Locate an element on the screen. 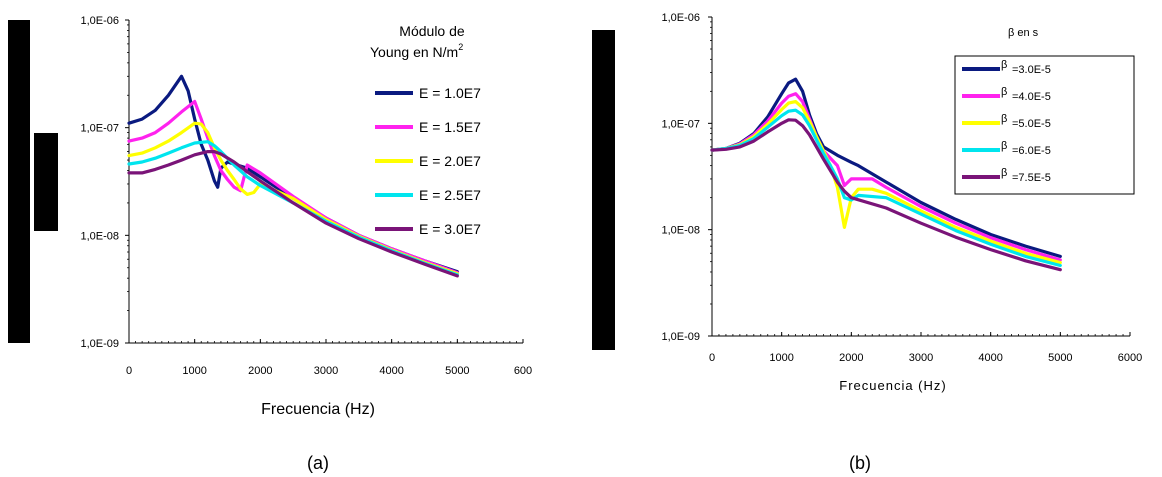  panel-caption-b: (b) is located at coordinates (860, 463).